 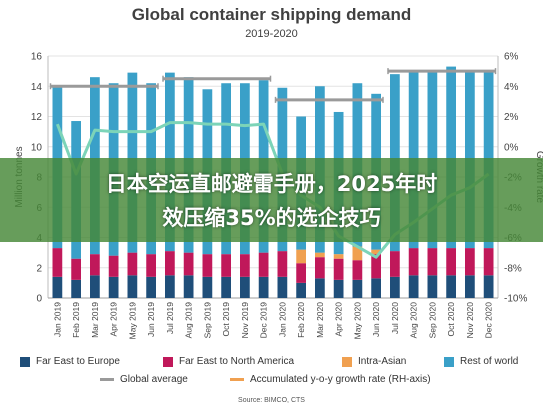 What do you see at coordinates (271, 14) in the screenshot?
I see `chart-title: Global container shipping demand` at bounding box center [271, 14].